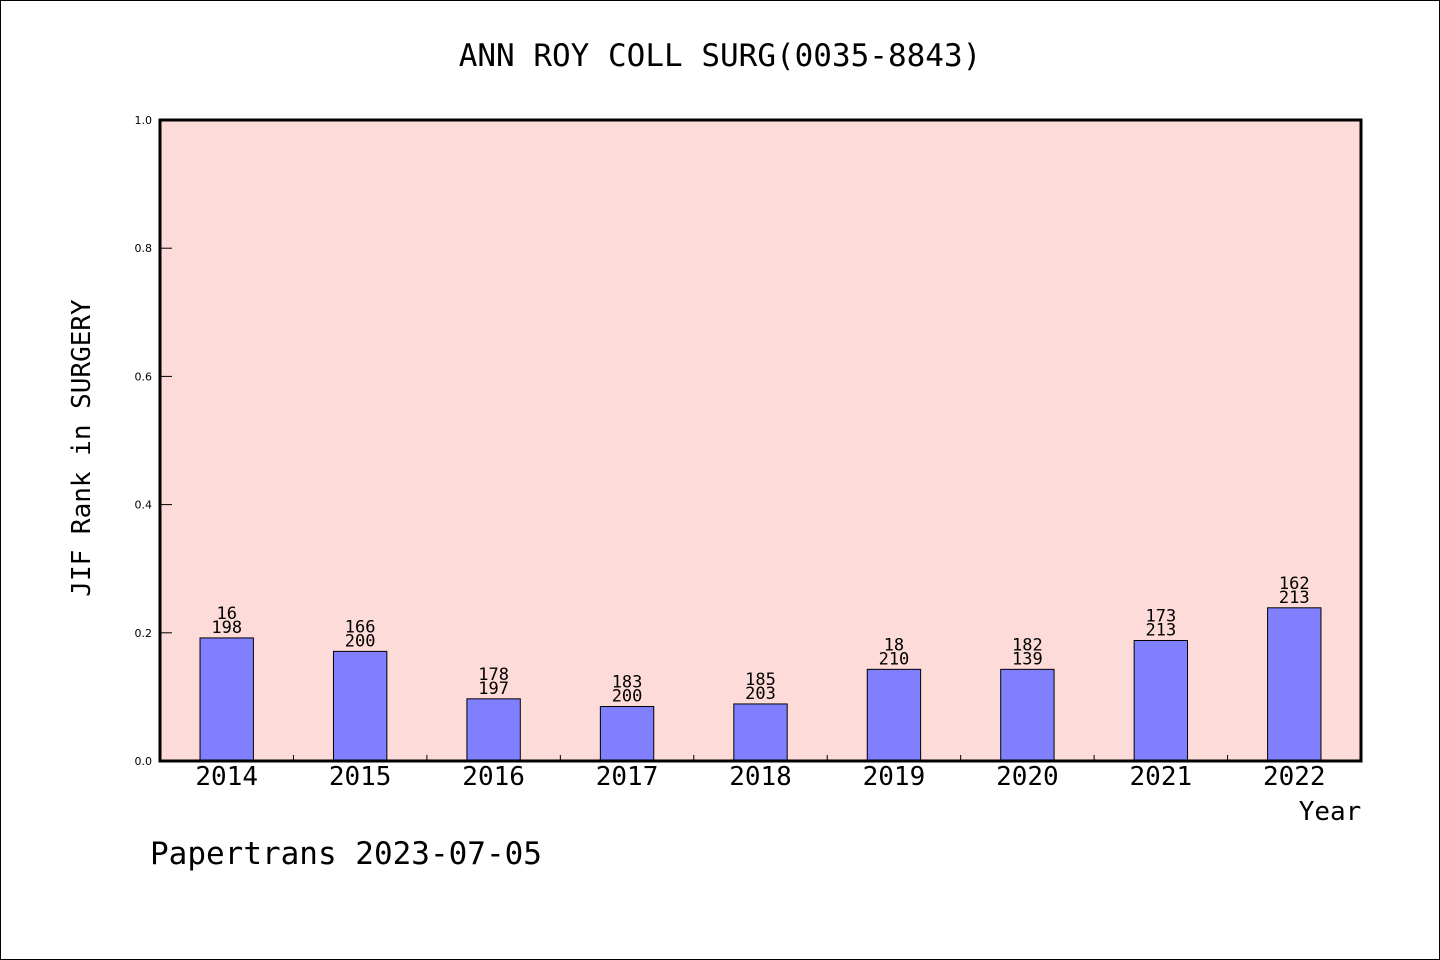  What do you see at coordinates (144, 120) in the screenshot?
I see `y-tick-label-5: 1.0` at bounding box center [144, 120].